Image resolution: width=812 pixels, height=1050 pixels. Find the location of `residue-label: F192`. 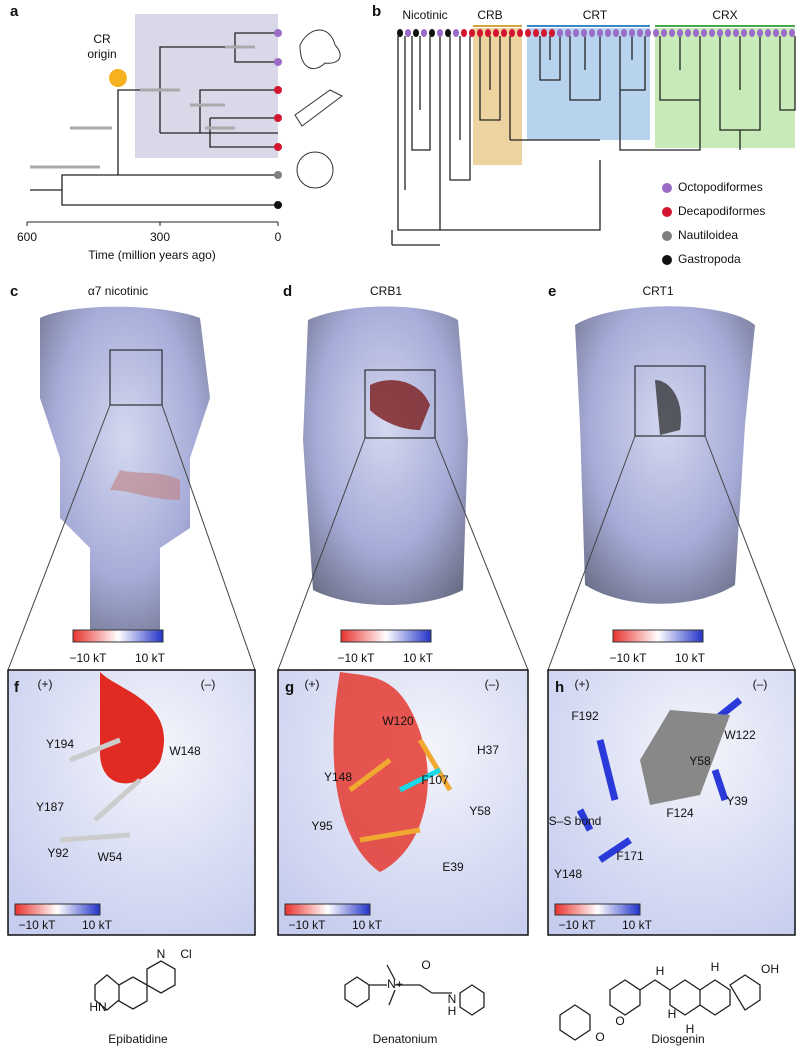

residue-label: F192 is located at coordinates (585, 716).